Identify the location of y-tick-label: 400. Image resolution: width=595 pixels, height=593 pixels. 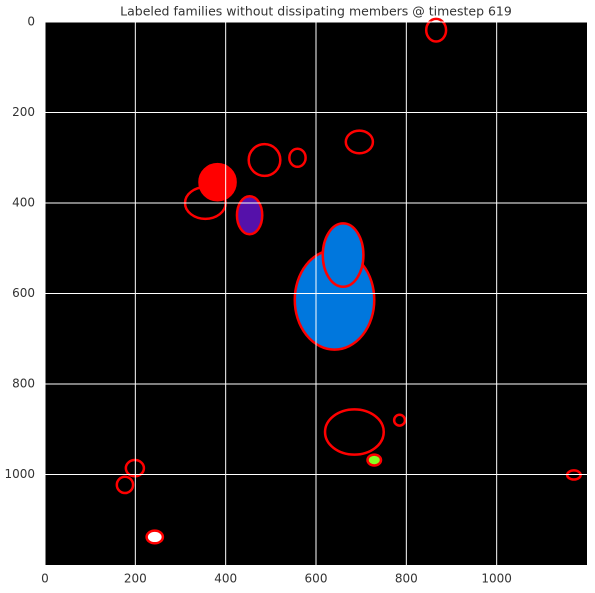
(23, 203).